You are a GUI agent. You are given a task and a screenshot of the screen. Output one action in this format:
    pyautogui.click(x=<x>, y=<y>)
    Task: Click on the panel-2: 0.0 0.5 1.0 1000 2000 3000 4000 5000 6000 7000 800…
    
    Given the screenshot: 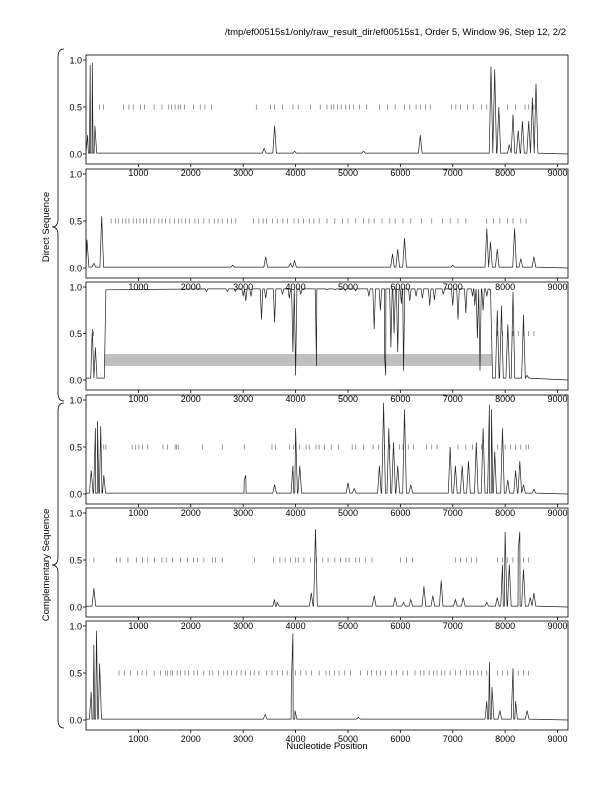 What is the action you would take?
    pyautogui.click(x=319, y=230)
    